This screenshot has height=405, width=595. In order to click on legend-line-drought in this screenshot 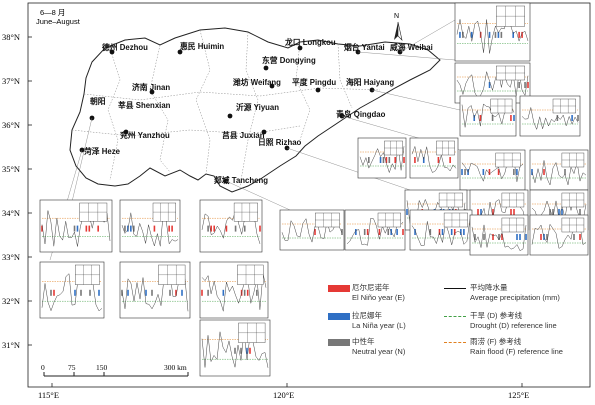, I will do `click(455, 316)`.